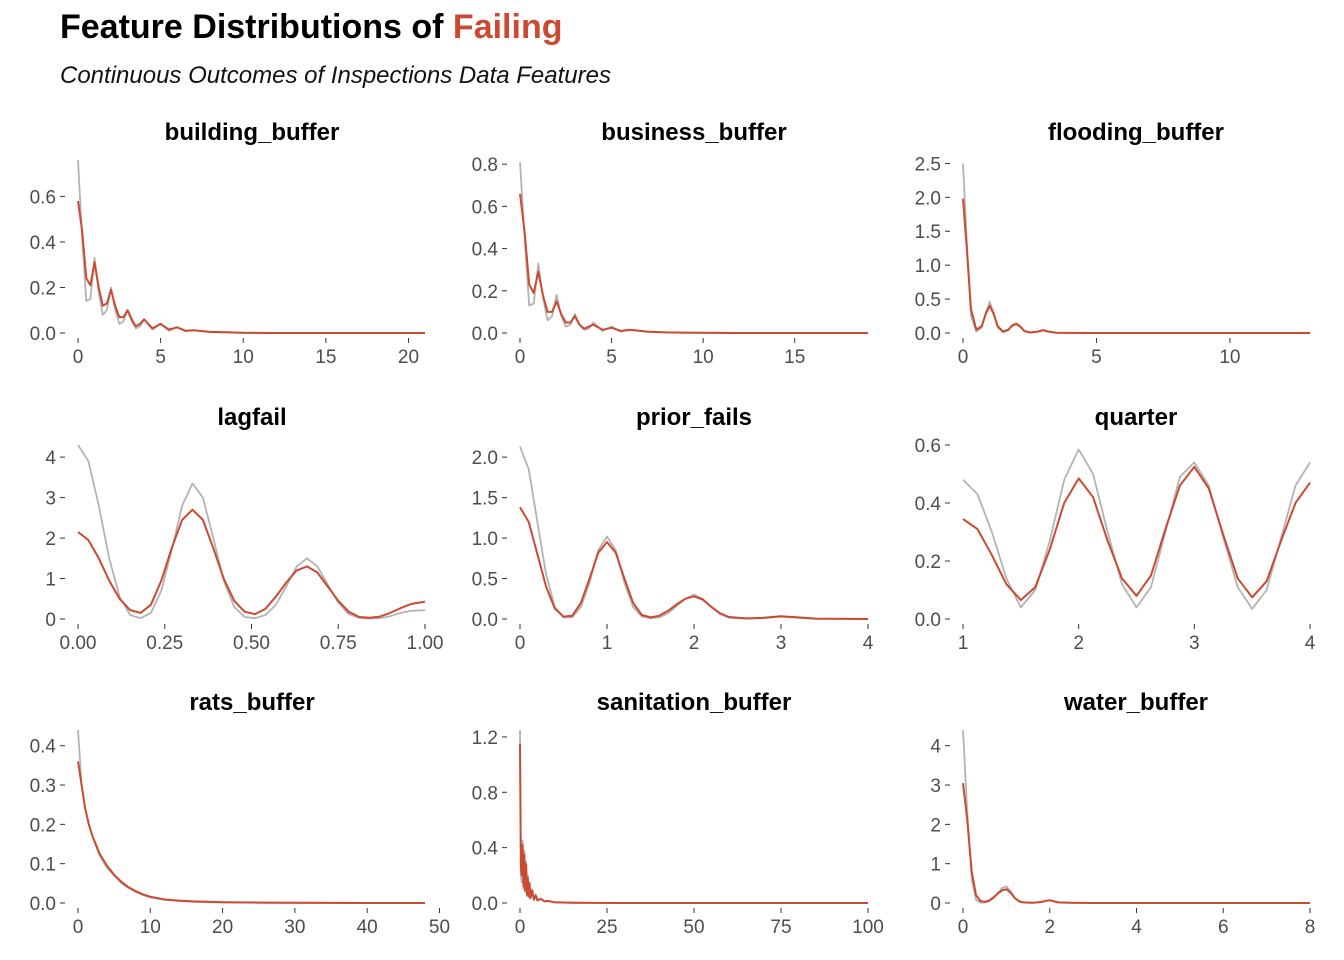 This screenshot has height=960, width=1344. What do you see at coordinates (425, 643) in the screenshot?
I see `x-tick-label: 1.00` at bounding box center [425, 643].